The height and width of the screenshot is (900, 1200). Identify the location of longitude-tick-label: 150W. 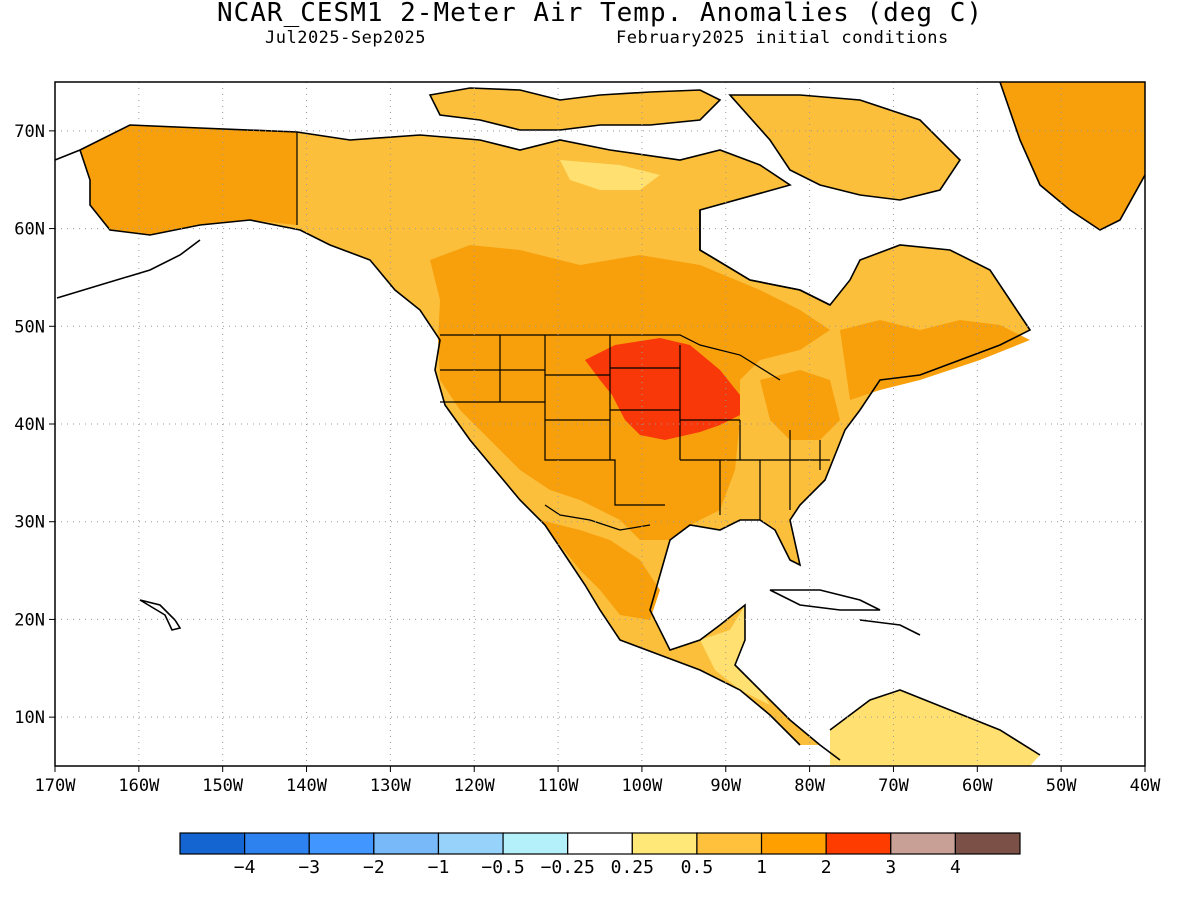
(223, 786).